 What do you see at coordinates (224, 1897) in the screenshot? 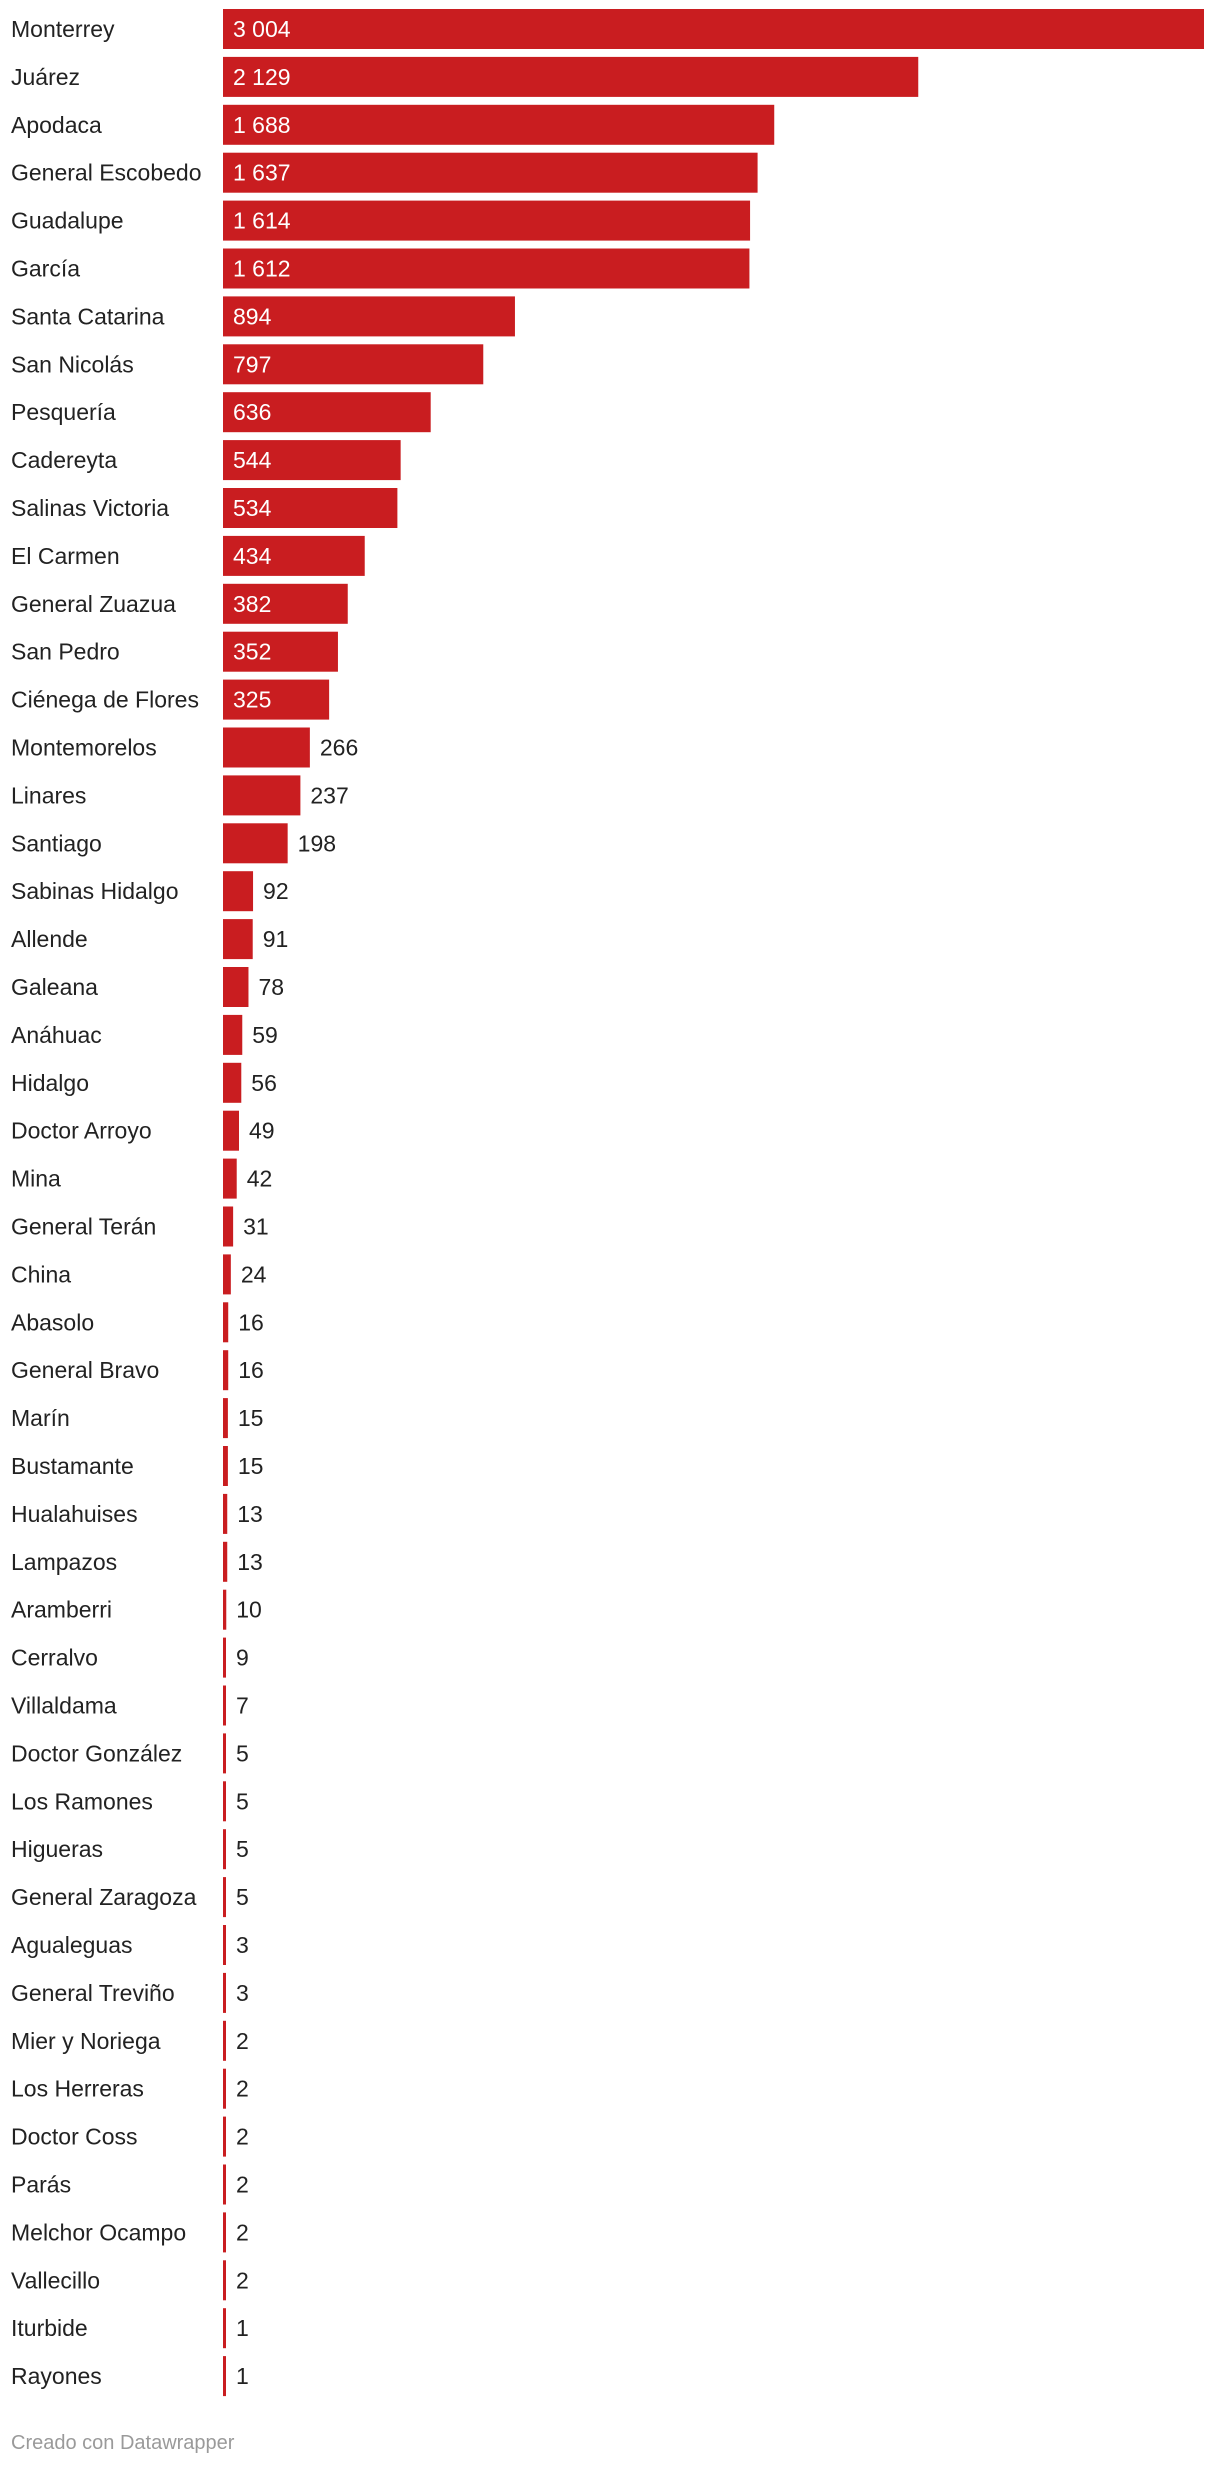
I see `bar-general-zaragoza` at bounding box center [224, 1897].